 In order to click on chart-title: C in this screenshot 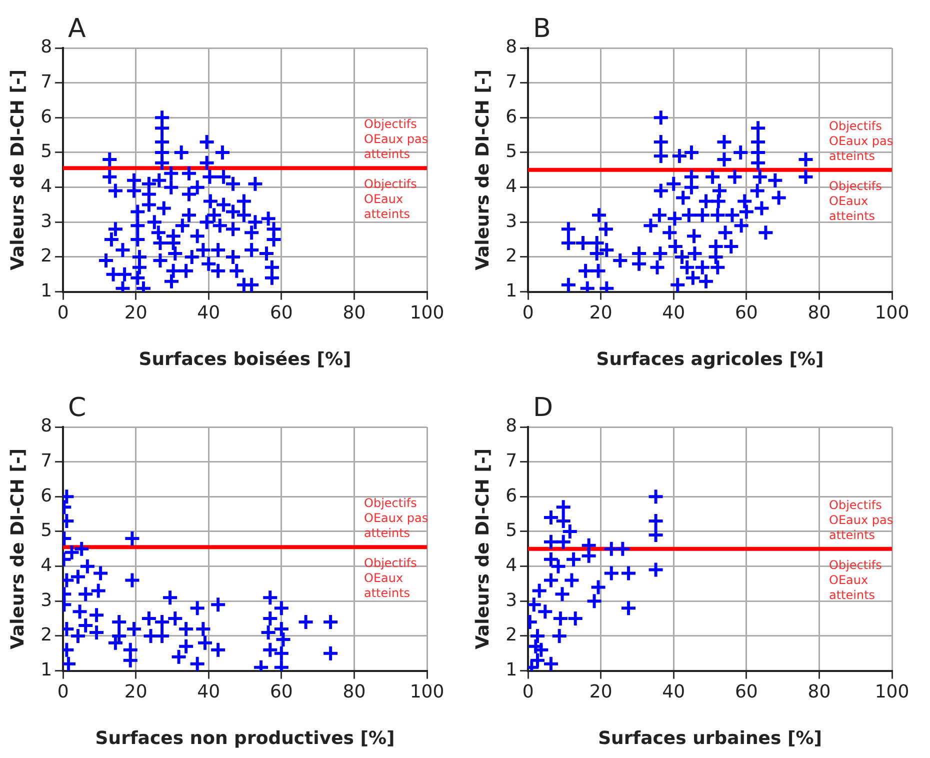, I will do `click(77, 408)`.